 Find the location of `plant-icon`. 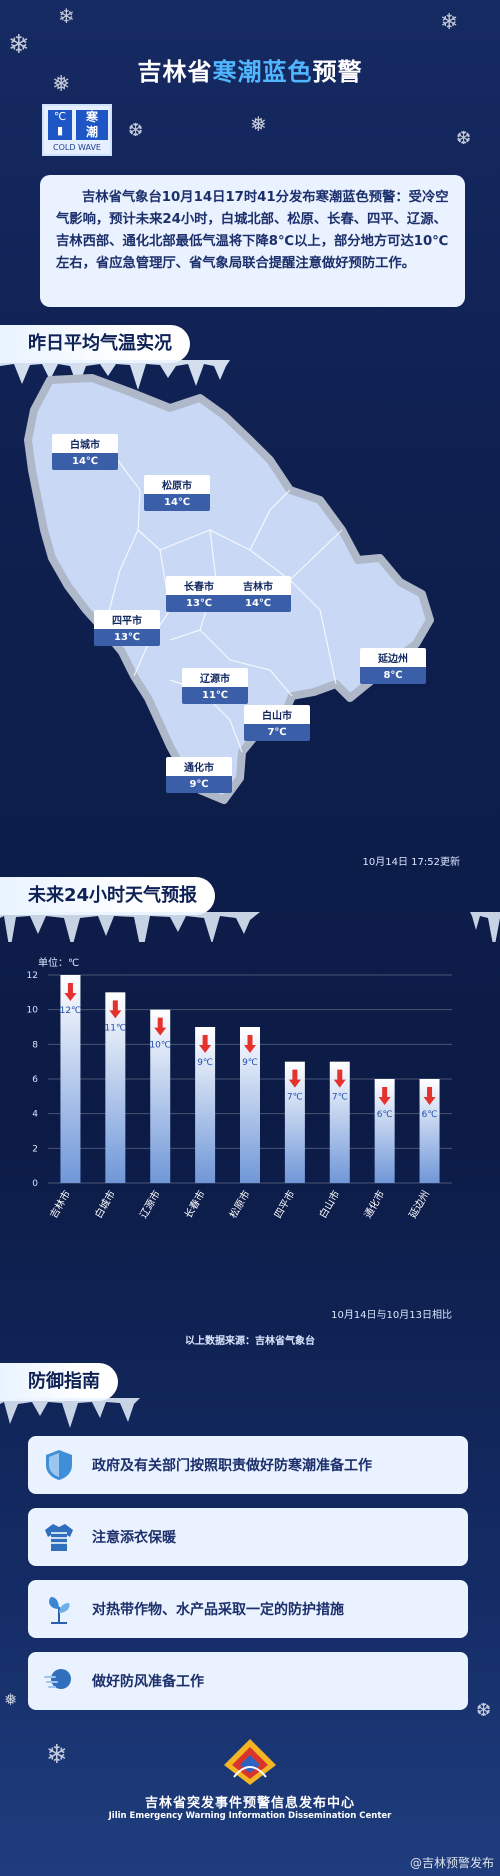

plant-icon is located at coordinates (59, 1609).